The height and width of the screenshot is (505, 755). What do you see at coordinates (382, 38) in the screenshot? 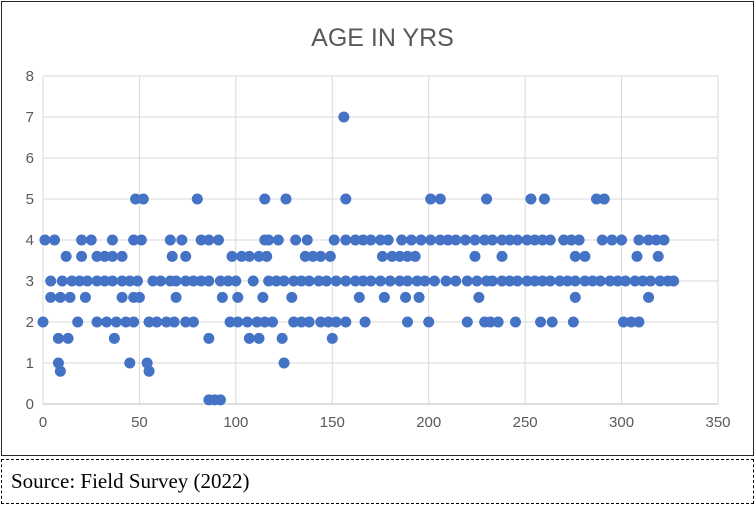
I see `chart-title: AGE IN YRS` at bounding box center [382, 38].